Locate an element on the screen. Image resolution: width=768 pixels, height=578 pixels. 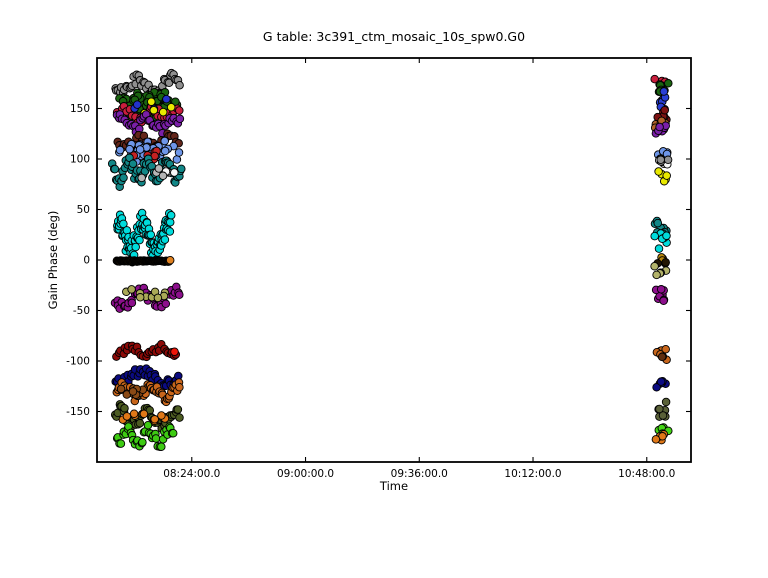
y-tick-label: -50 is located at coordinates (81, 311).